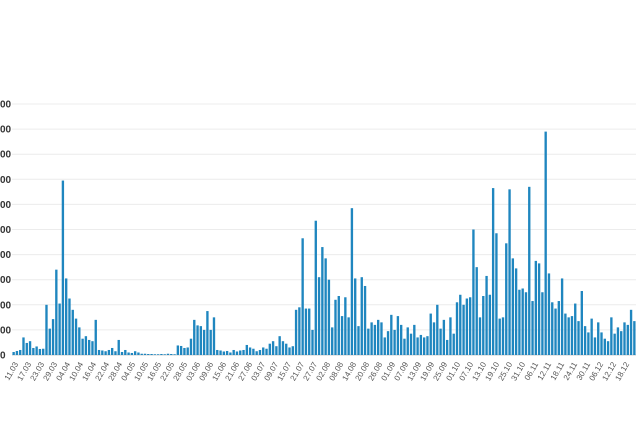 The width and height of the screenshot is (636, 432). What do you see at coordinates (622, 371) in the screenshot?
I see `x-tick-label: 18.12` at bounding box center [622, 371].